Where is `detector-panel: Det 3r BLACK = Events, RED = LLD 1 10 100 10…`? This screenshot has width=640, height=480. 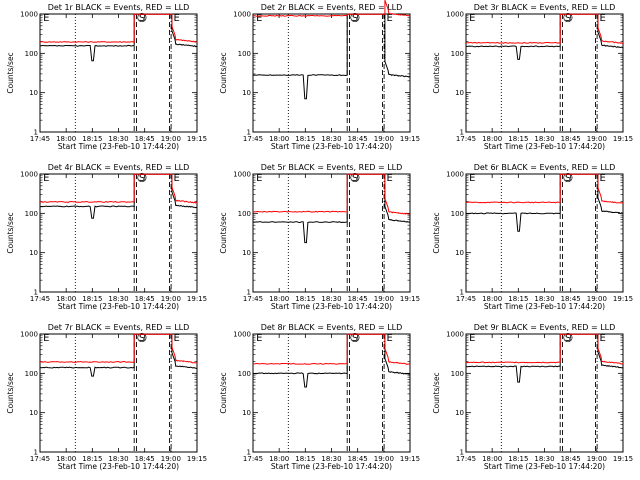
detector-panel: Det 3r BLACK = Events, RED = LLD 1 10 100 10… is located at coordinates (532, 77).